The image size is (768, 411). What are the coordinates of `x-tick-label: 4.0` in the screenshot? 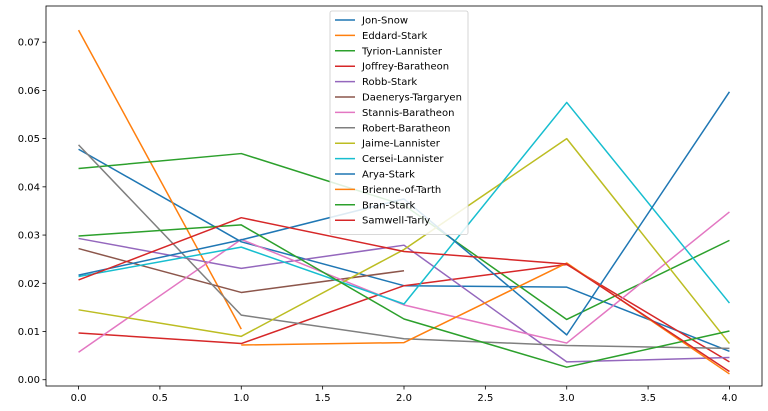 It's located at (730, 398).